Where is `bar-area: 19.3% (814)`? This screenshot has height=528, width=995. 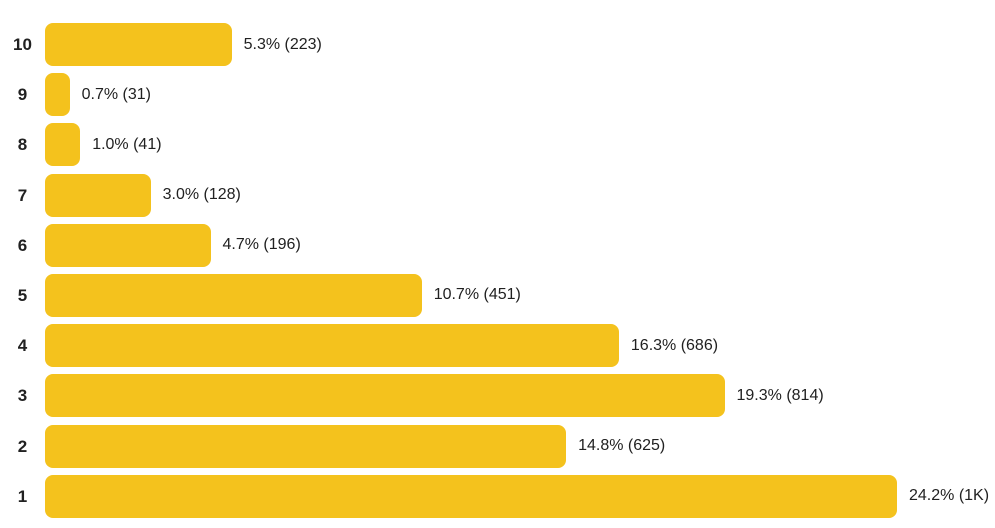 bar-area: 19.3% (814) is located at coordinates (520, 396).